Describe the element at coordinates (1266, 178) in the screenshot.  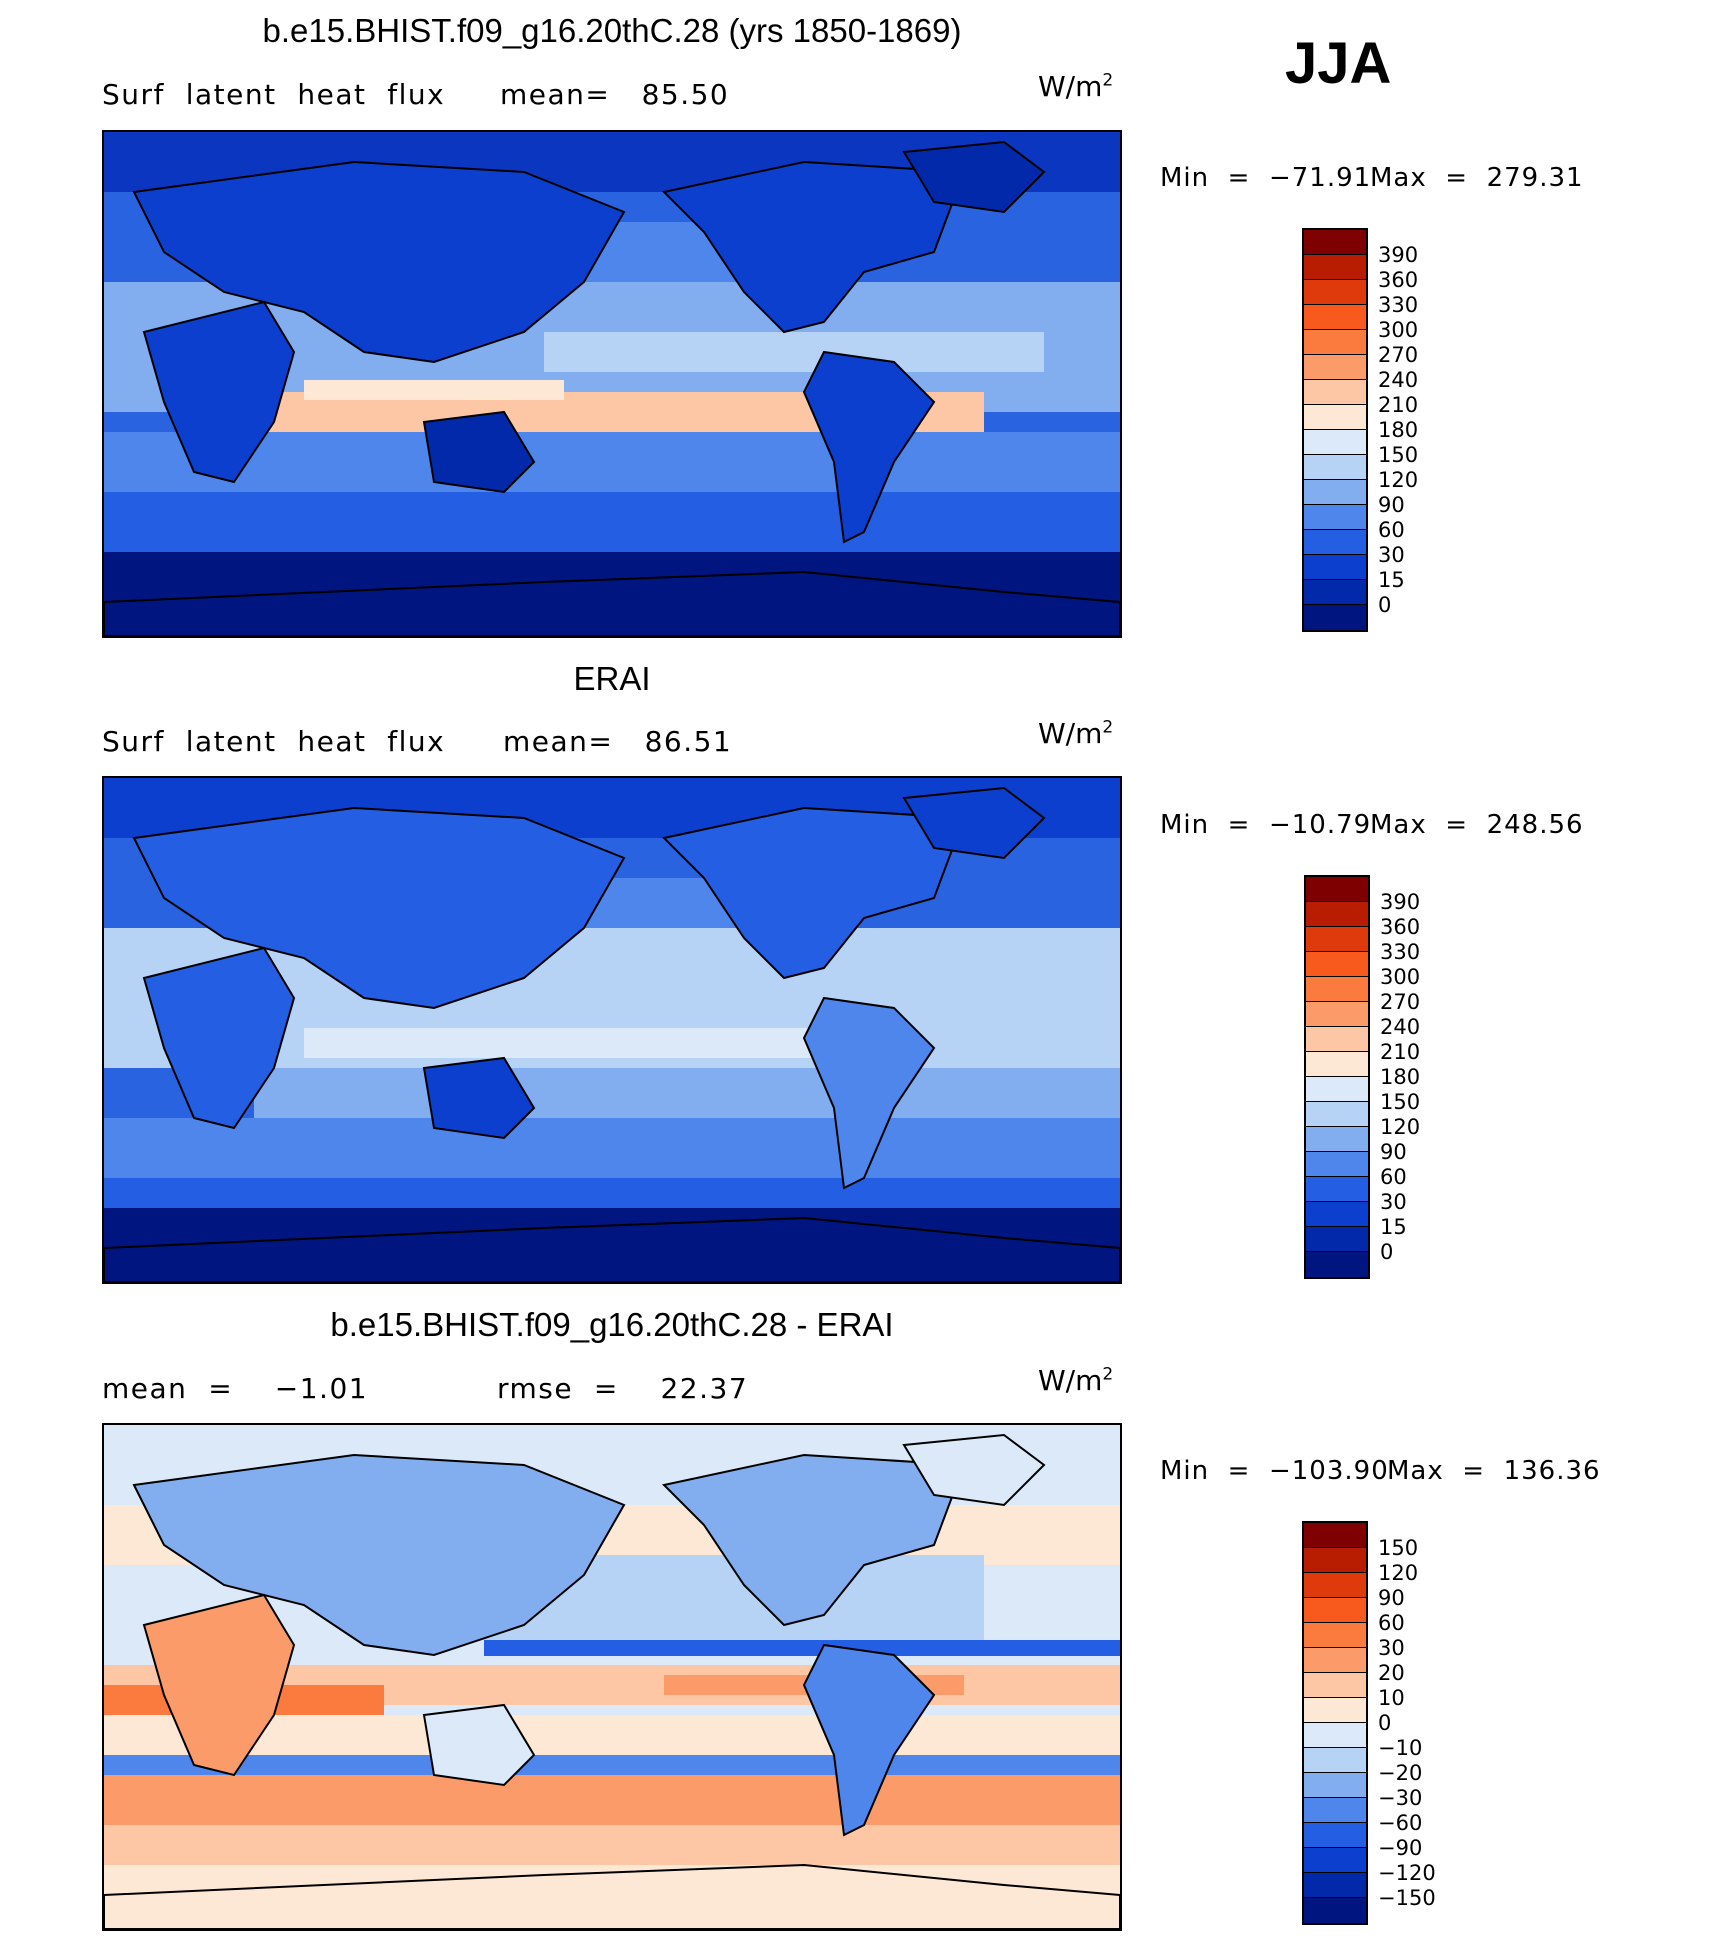
I see `panel-1-min-label: Min = −71.91` at that location.